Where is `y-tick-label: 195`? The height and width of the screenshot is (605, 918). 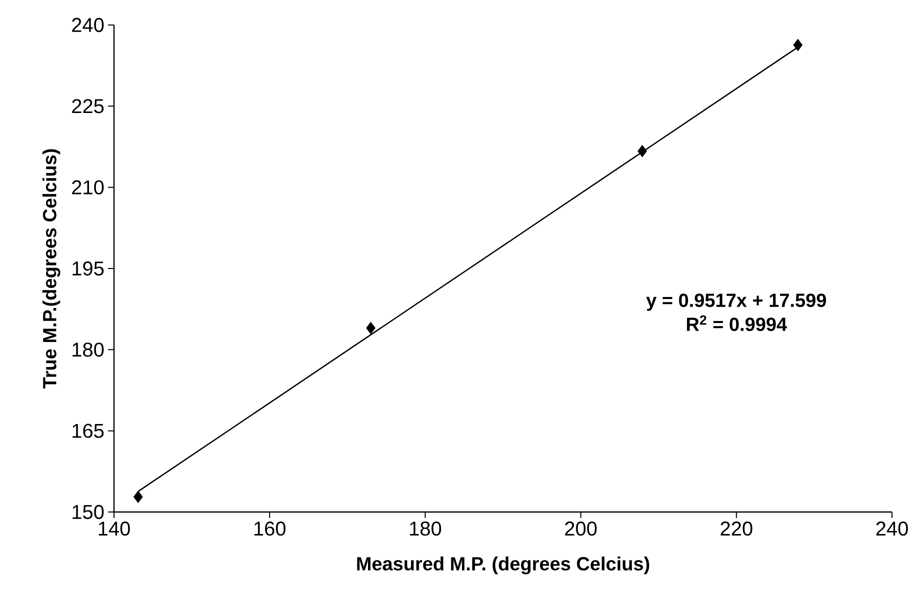 y-tick-label: 195 is located at coordinates (88, 268).